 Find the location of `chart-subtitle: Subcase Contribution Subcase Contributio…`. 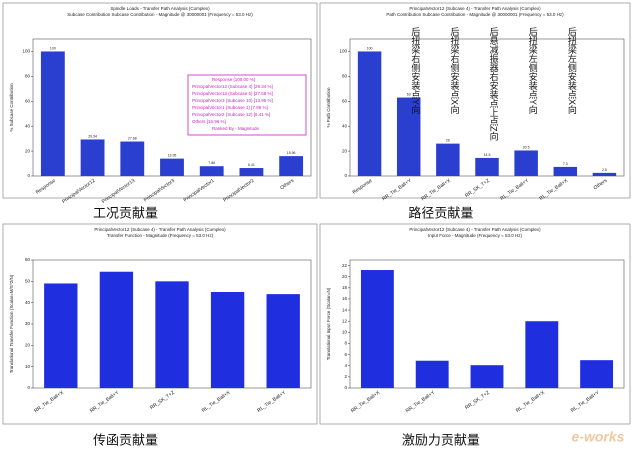

chart-subtitle: Subcase Contribution Subcase Contributio… is located at coordinates (160, 14).